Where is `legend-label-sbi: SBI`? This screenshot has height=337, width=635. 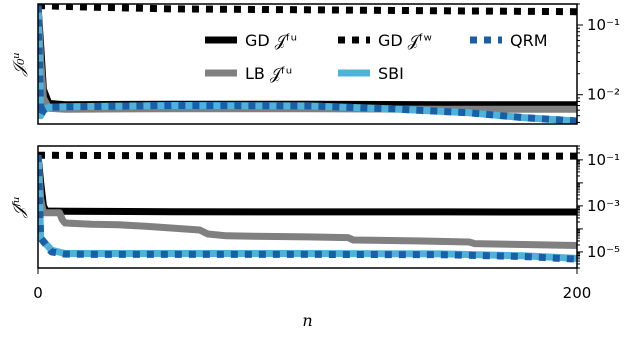 legend-label-sbi: SBI is located at coordinates (391, 73).